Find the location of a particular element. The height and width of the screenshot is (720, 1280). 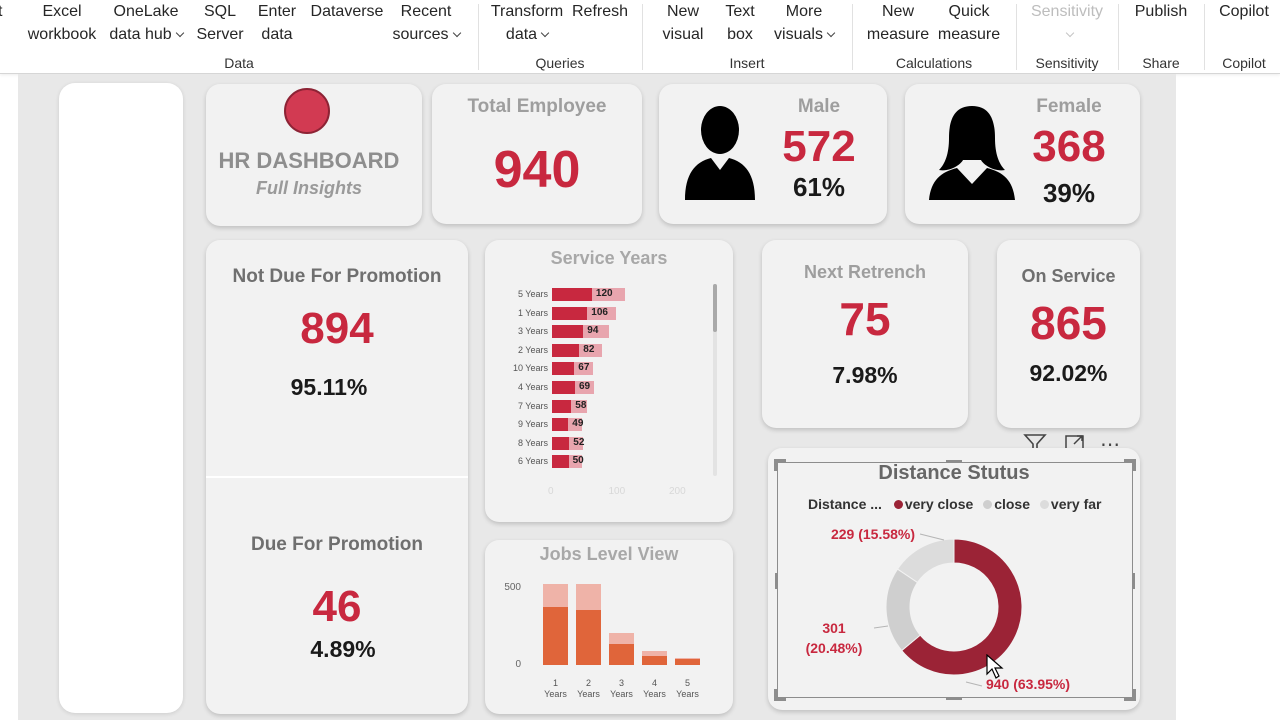

legend-close: close is located at coordinates (1009, 504).